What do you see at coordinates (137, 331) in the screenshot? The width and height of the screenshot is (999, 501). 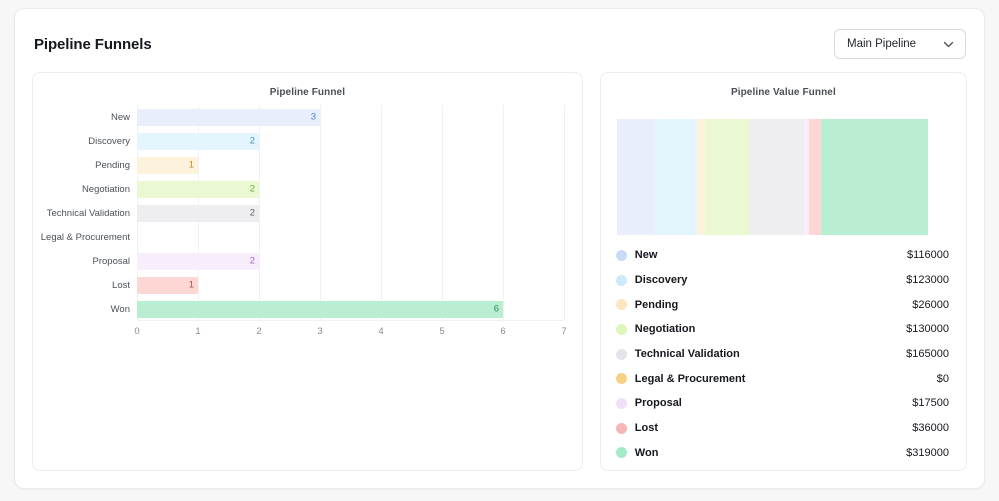 I see `x-axis-tick: 0` at bounding box center [137, 331].